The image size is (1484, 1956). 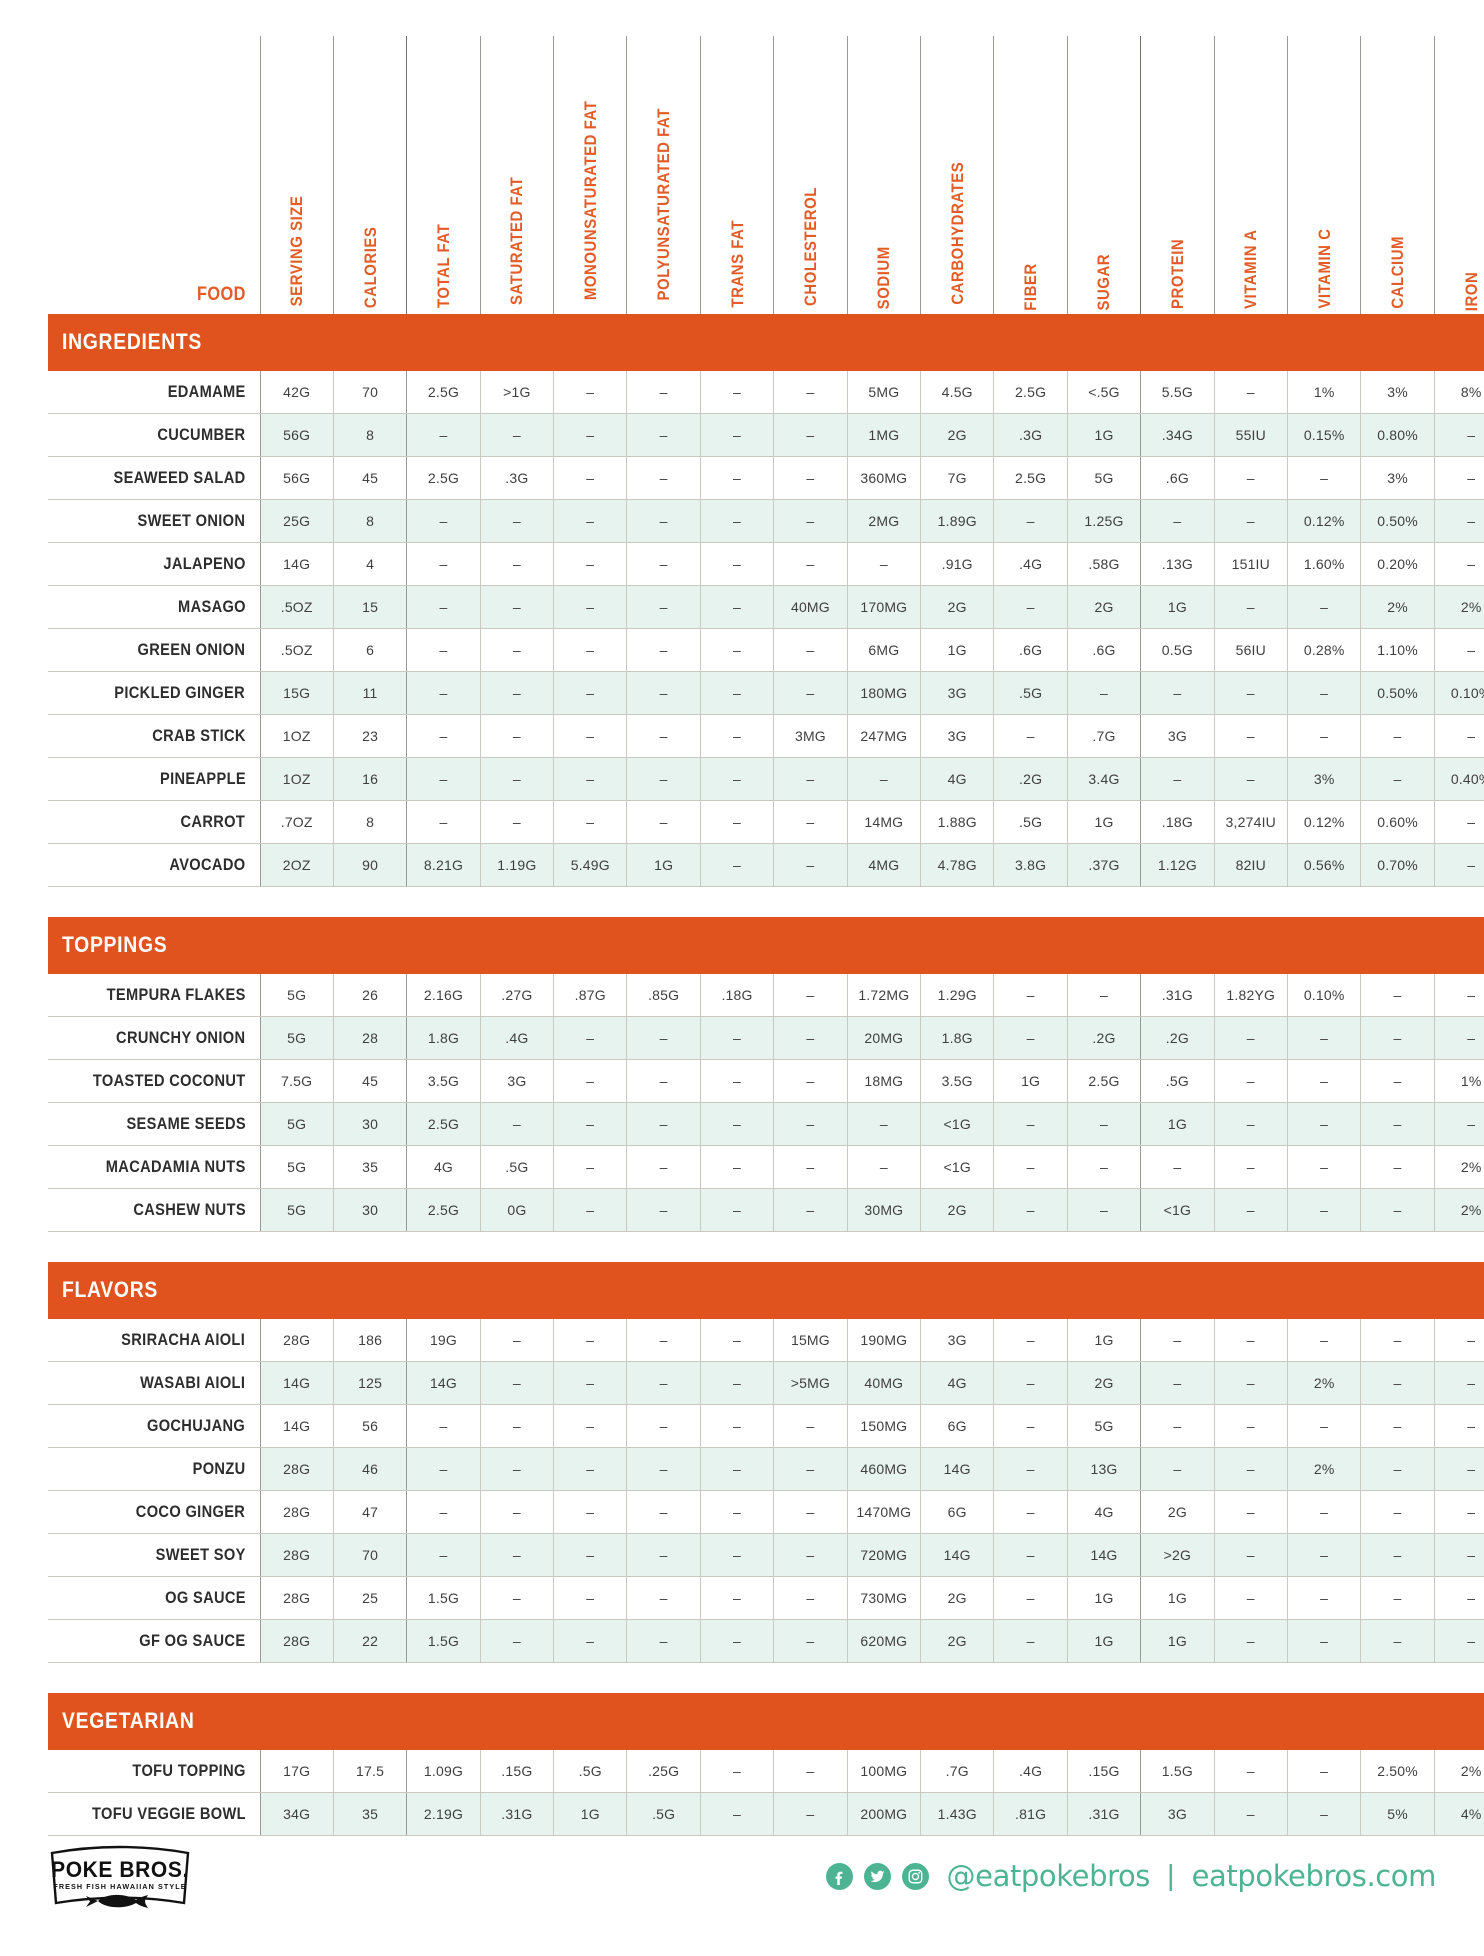 What do you see at coordinates (1397, 865) in the screenshot?
I see `nutrition-cell: 0.70%` at bounding box center [1397, 865].